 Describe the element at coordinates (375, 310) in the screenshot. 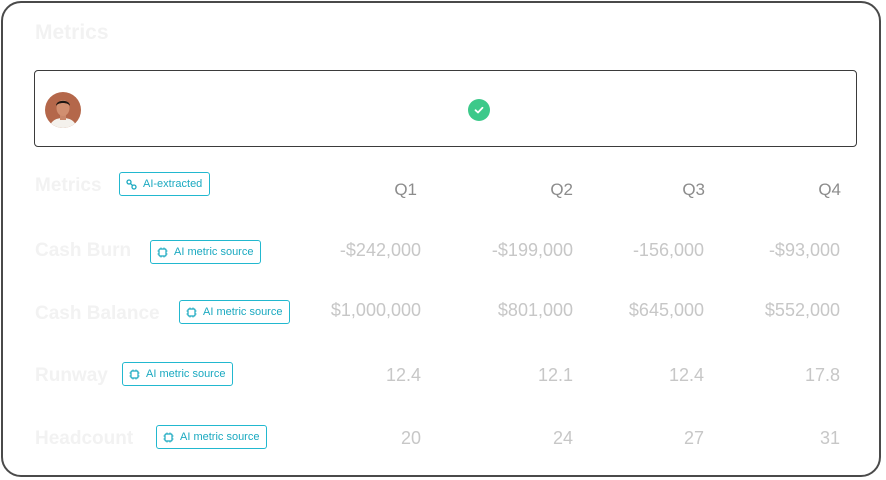

I see `cash-balance-q1: $1,000,000` at that location.